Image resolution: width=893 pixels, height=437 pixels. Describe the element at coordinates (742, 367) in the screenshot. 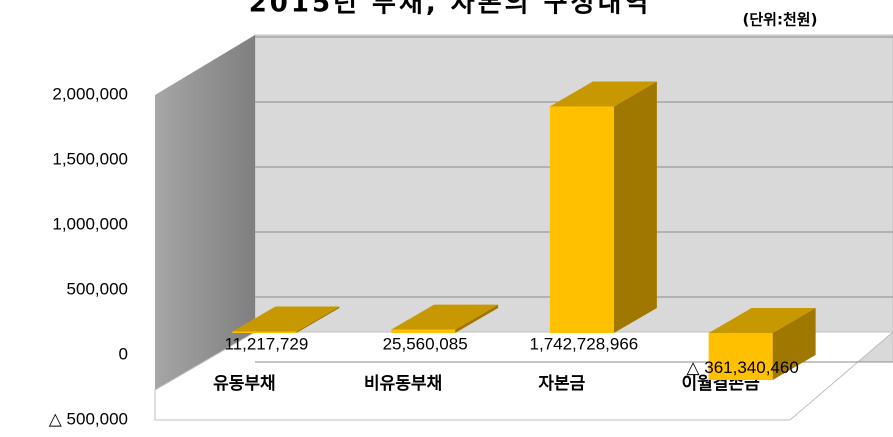

I see `data-label: △ 361,340,460` at that location.